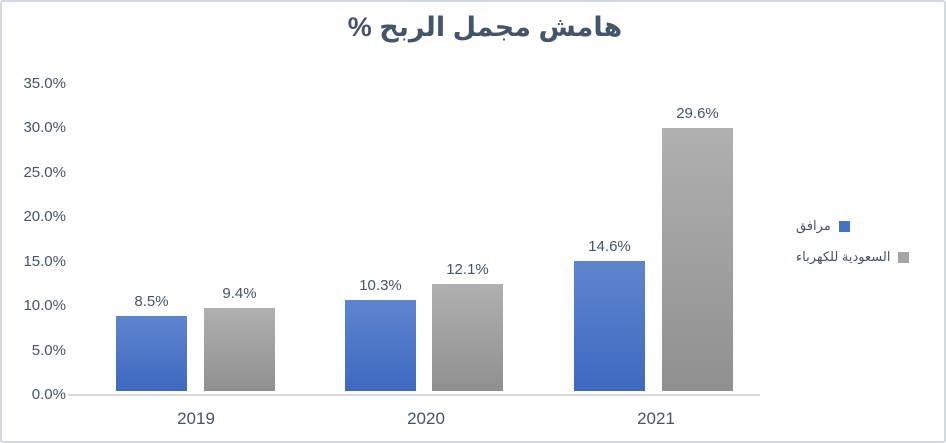 Image resolution: width=946 pixels, height=443 pixels. Describe the element at coordinates (609, 247) in the screenshot. I see `data-label: 14.6%` at that location.